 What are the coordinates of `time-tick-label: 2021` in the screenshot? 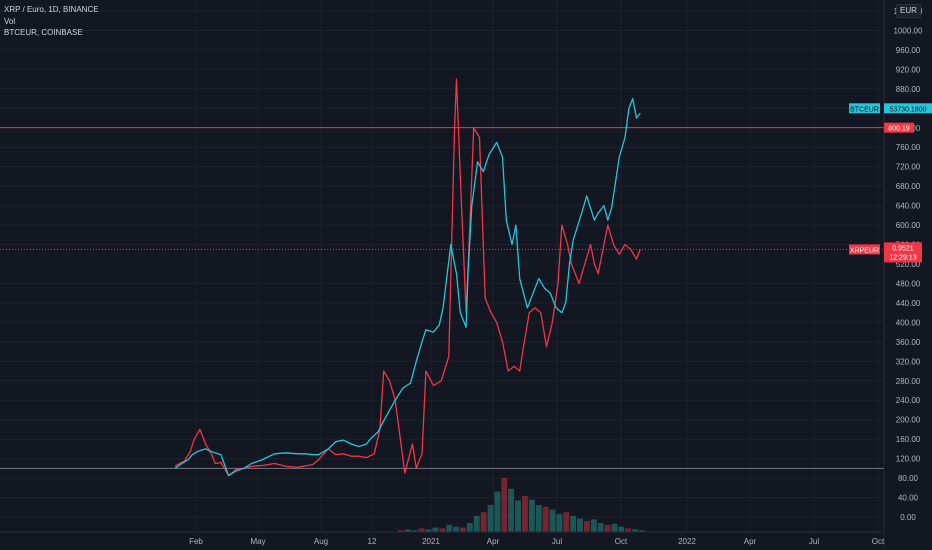 It's located at (431, 541).